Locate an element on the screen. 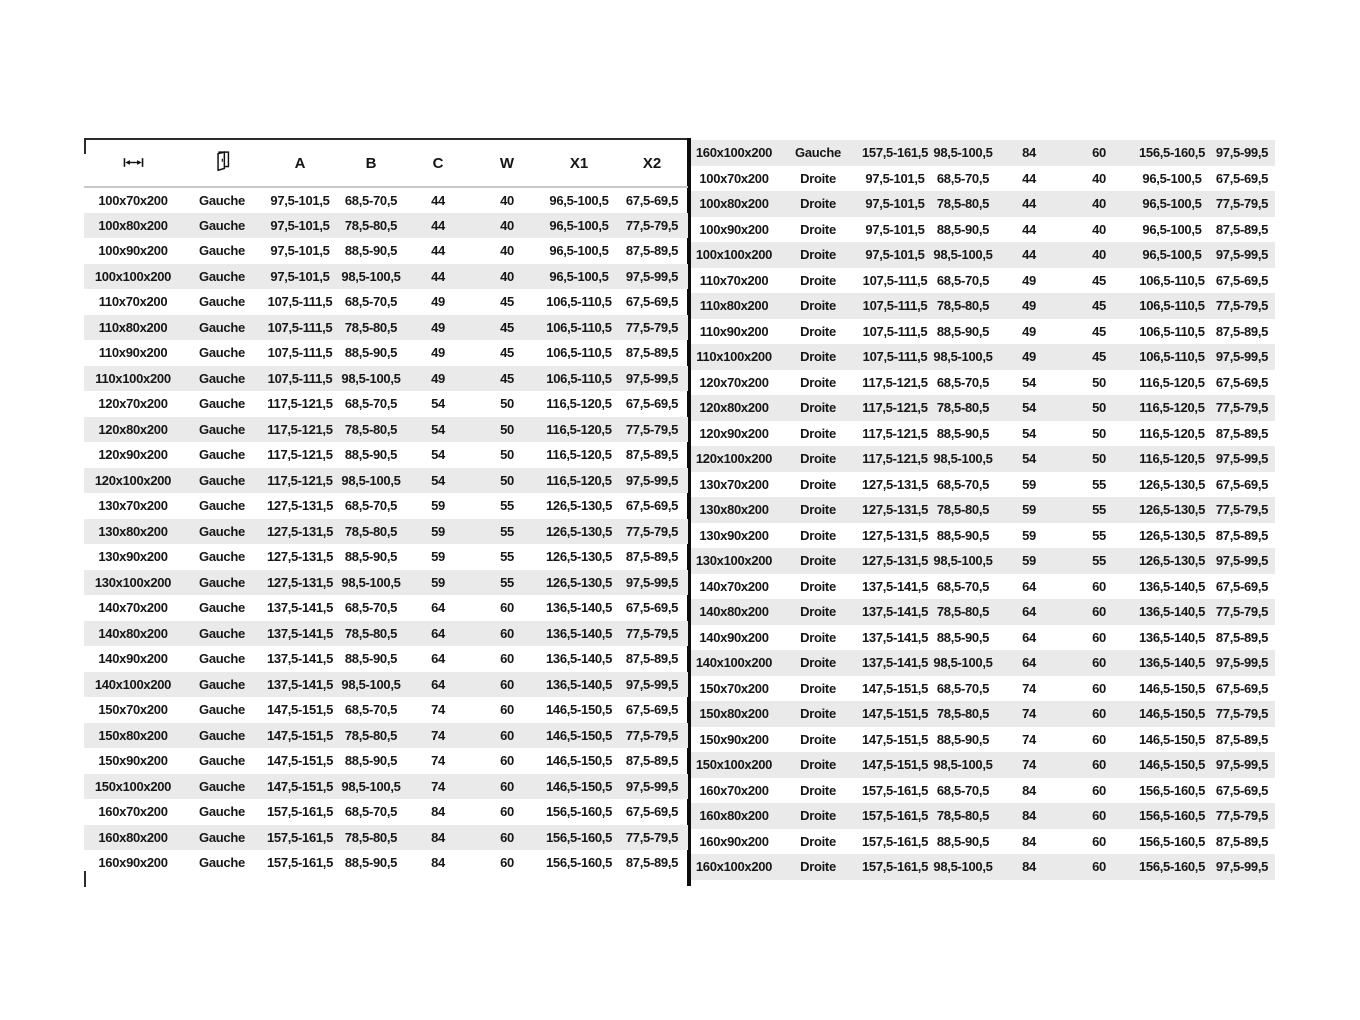 The width and height of the screenshot is (1360, 1020). column-header-b: B is located at coordinates (371, 164).